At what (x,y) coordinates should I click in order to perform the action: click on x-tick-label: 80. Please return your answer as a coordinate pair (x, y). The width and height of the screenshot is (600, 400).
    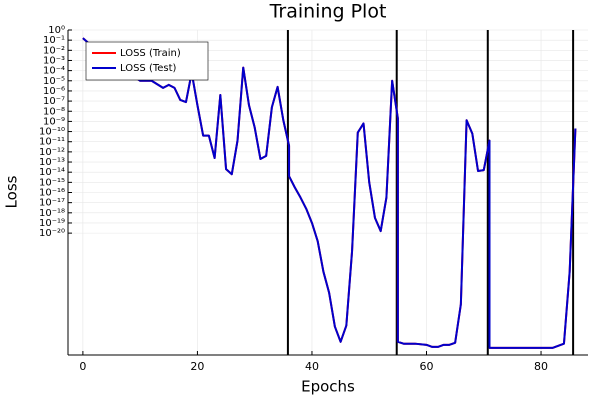
    Looking at the image, I should click on (541, 366).